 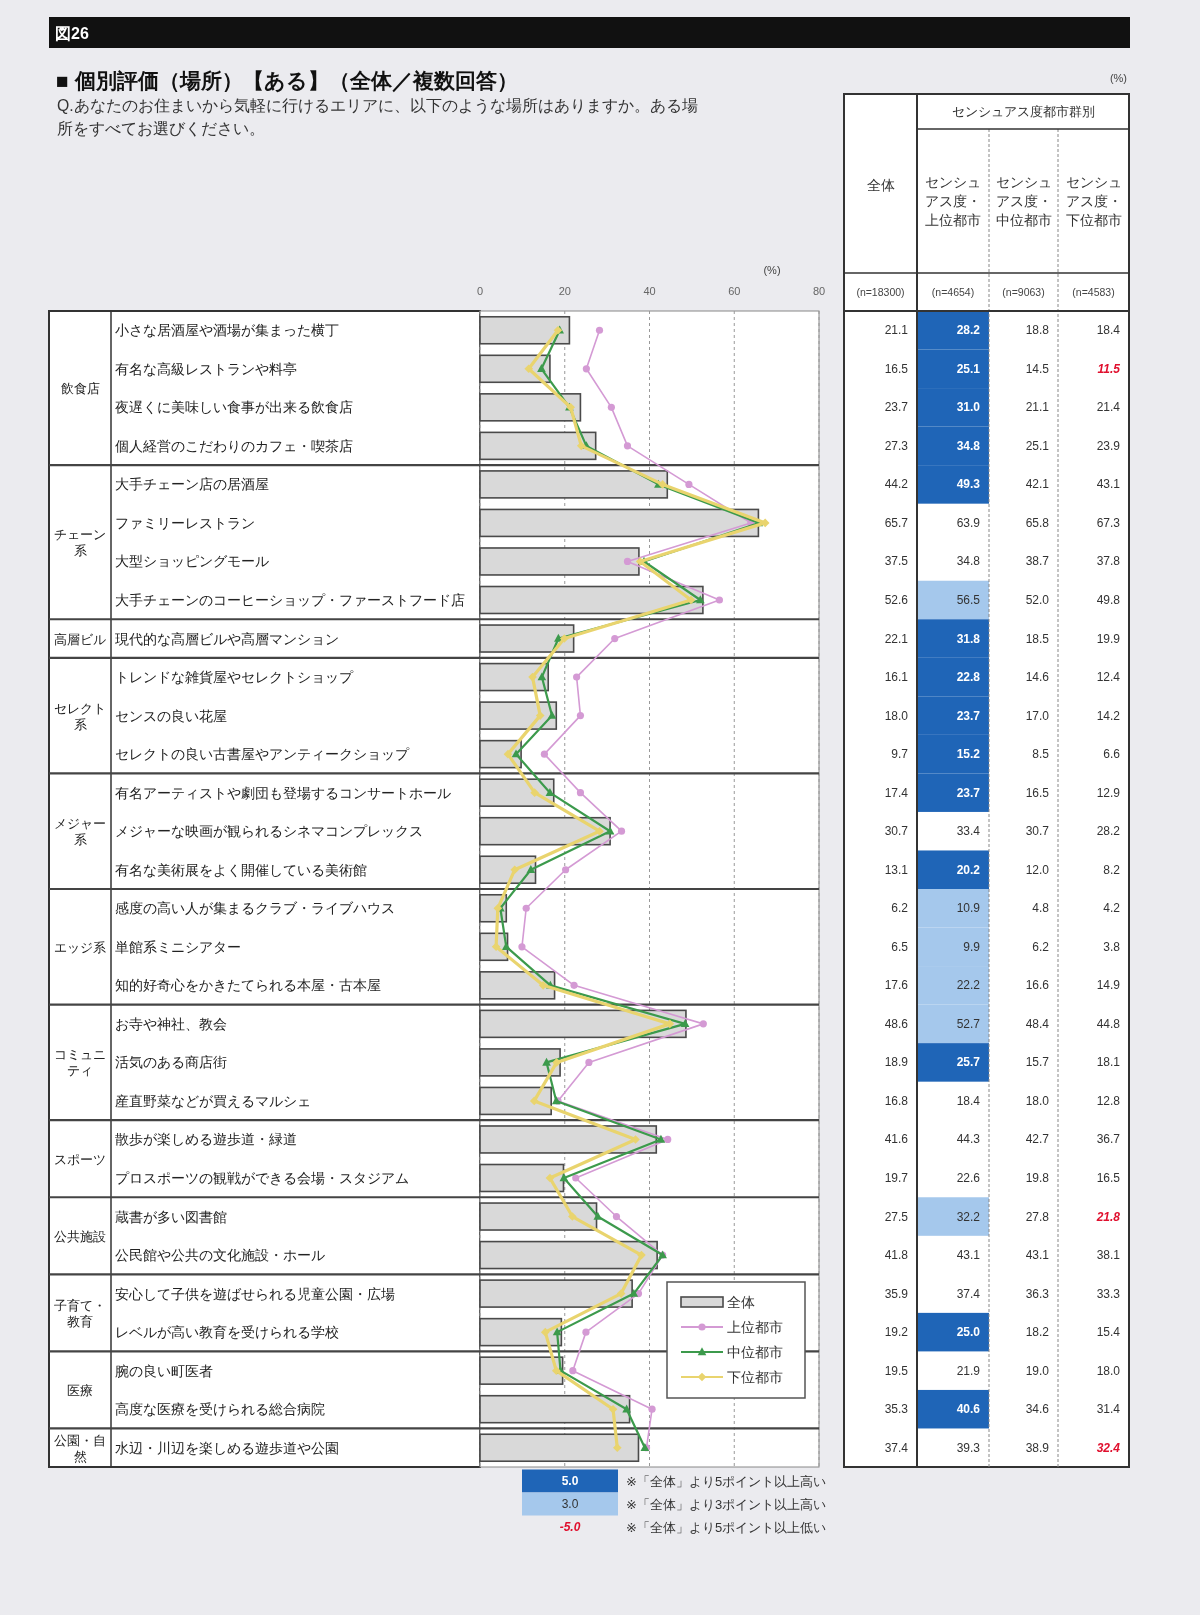 I want to click on data-label: 42.1, so click(x=1037, y=484).